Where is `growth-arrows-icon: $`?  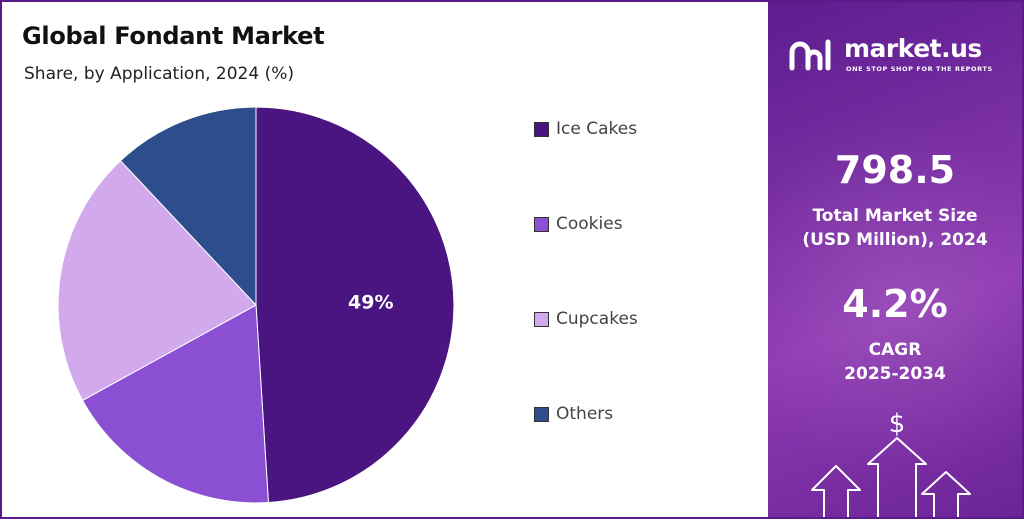
growth-arrows-icon: $ is located at coordinates (891, 463).